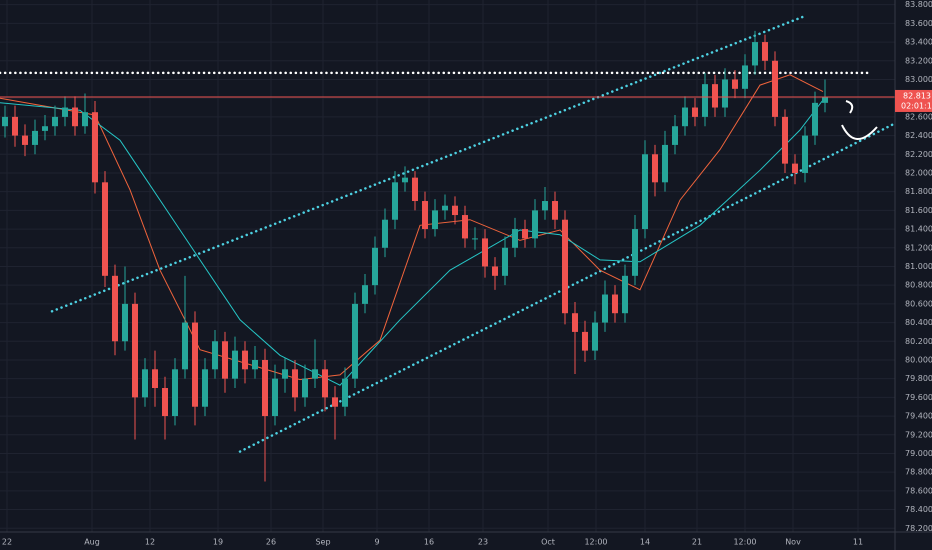 The height and width of the screenshot is (550, 932). Describe the element at coordinates (918, 172) in the screenshot. I see `y-tick-label: 82.000` at that location.